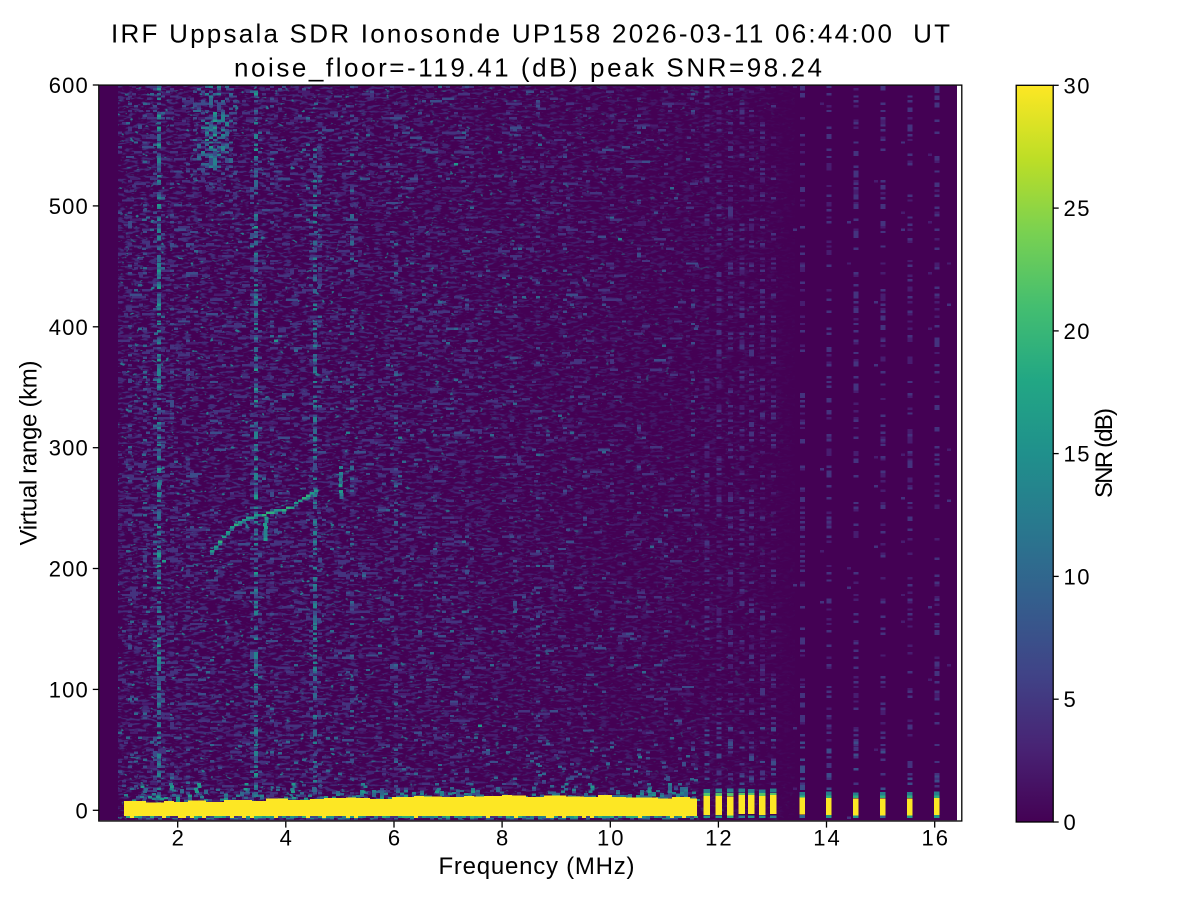  What do you see at coordinates (68, 206) in the screenshot?
I see `svg-text: 500` at bounding box center [68, 206].